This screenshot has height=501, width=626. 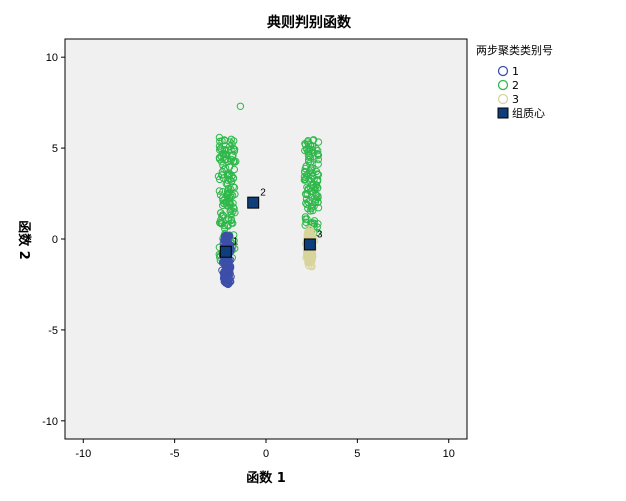 What do you see at coordinates (515, 85) in the screenshot?
I see `legend-label: 2` at bounding box center [515, 85].